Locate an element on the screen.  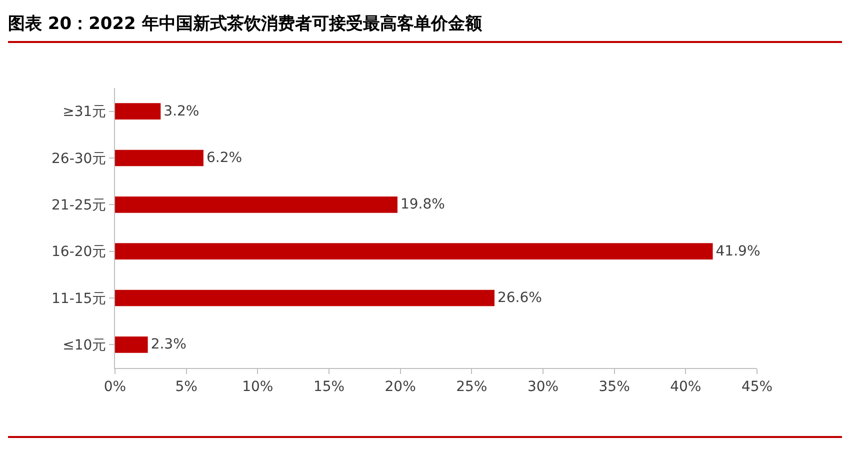
data-label: 41.9% is located at coordinates (738, 251).